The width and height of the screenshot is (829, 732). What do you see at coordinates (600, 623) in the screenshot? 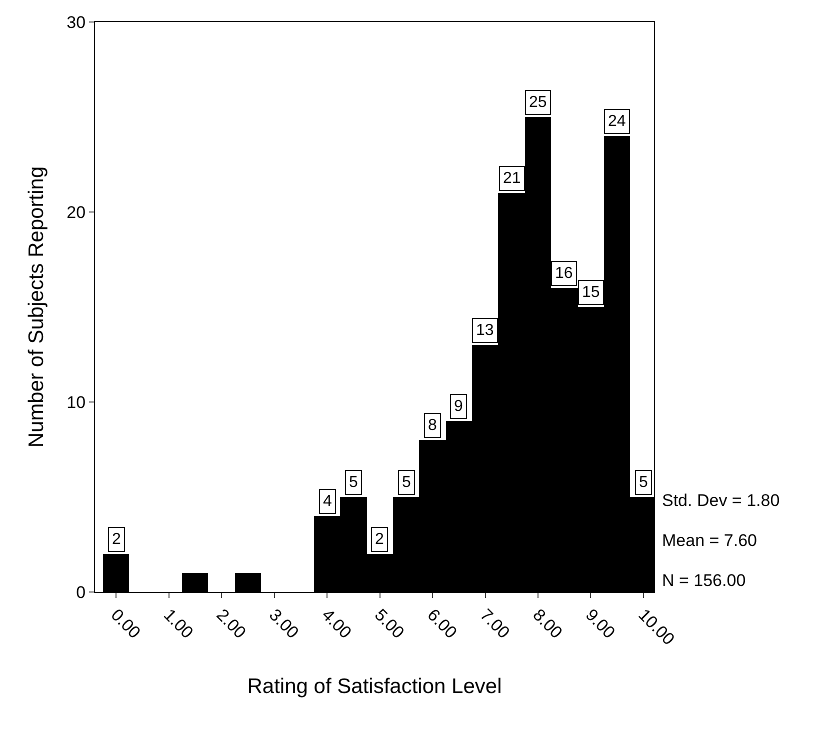
I see `x-tick-label: 9.00` at bounding box center [600, 623].